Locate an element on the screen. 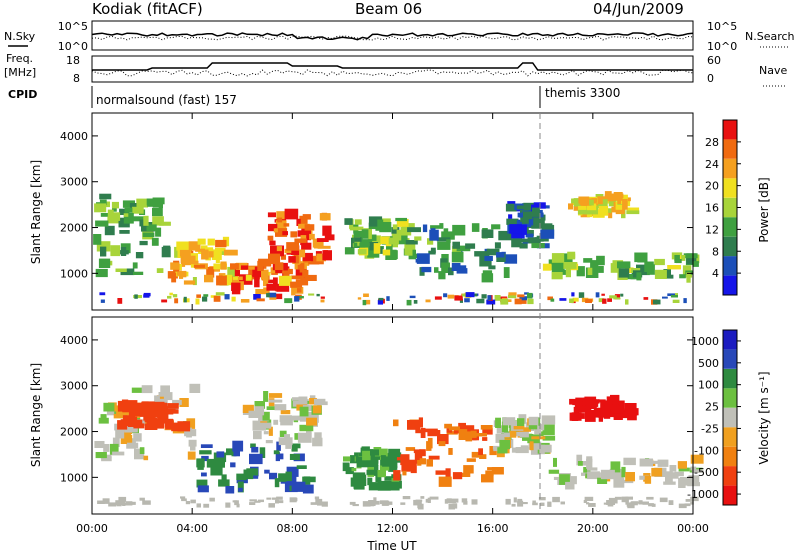 This screenshot has width=800, height=554. cbar-label-6: -500 is located at coordinates (706, 472).